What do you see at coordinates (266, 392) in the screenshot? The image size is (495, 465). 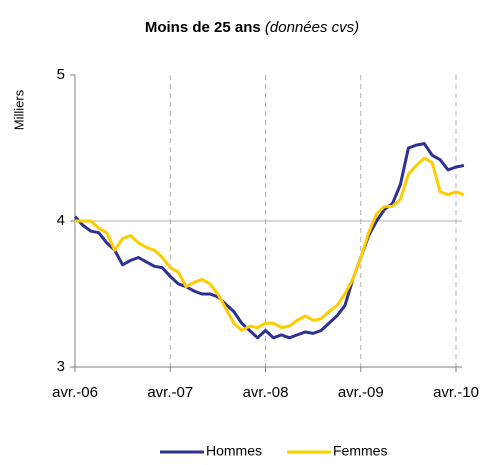 I see `x-tick-label: avr.-08` at bounding box center [266, 392].